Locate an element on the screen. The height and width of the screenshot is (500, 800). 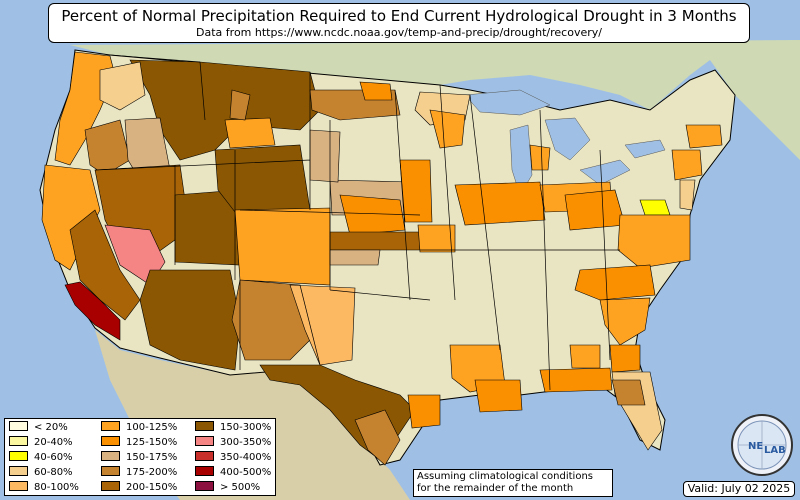
legend-item: > 500% is located at coordinates (227, 487).